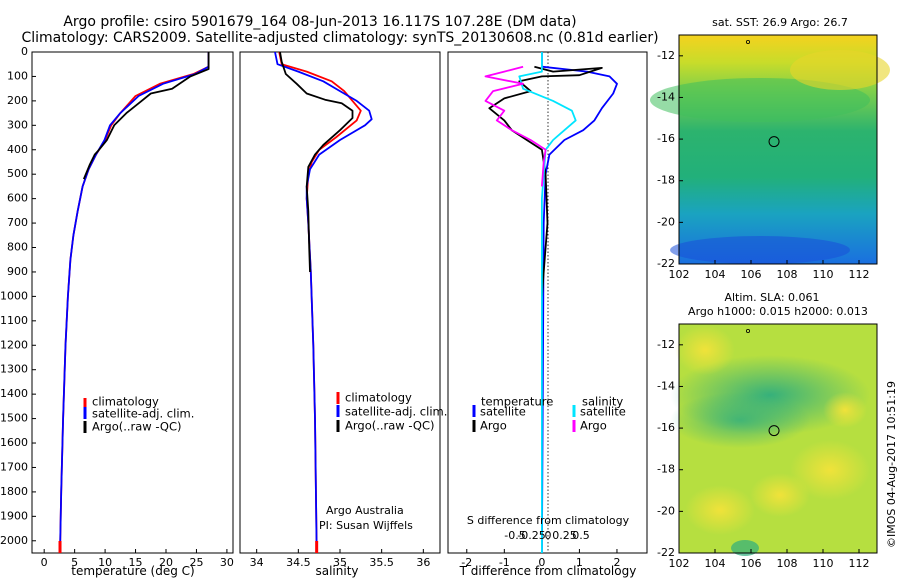 This screenshot has width=900, height=580. What do you see at coordinates (227, 562) in the screenshot?
I see `x-tick-label: 30` at bounding box center [227, 562].